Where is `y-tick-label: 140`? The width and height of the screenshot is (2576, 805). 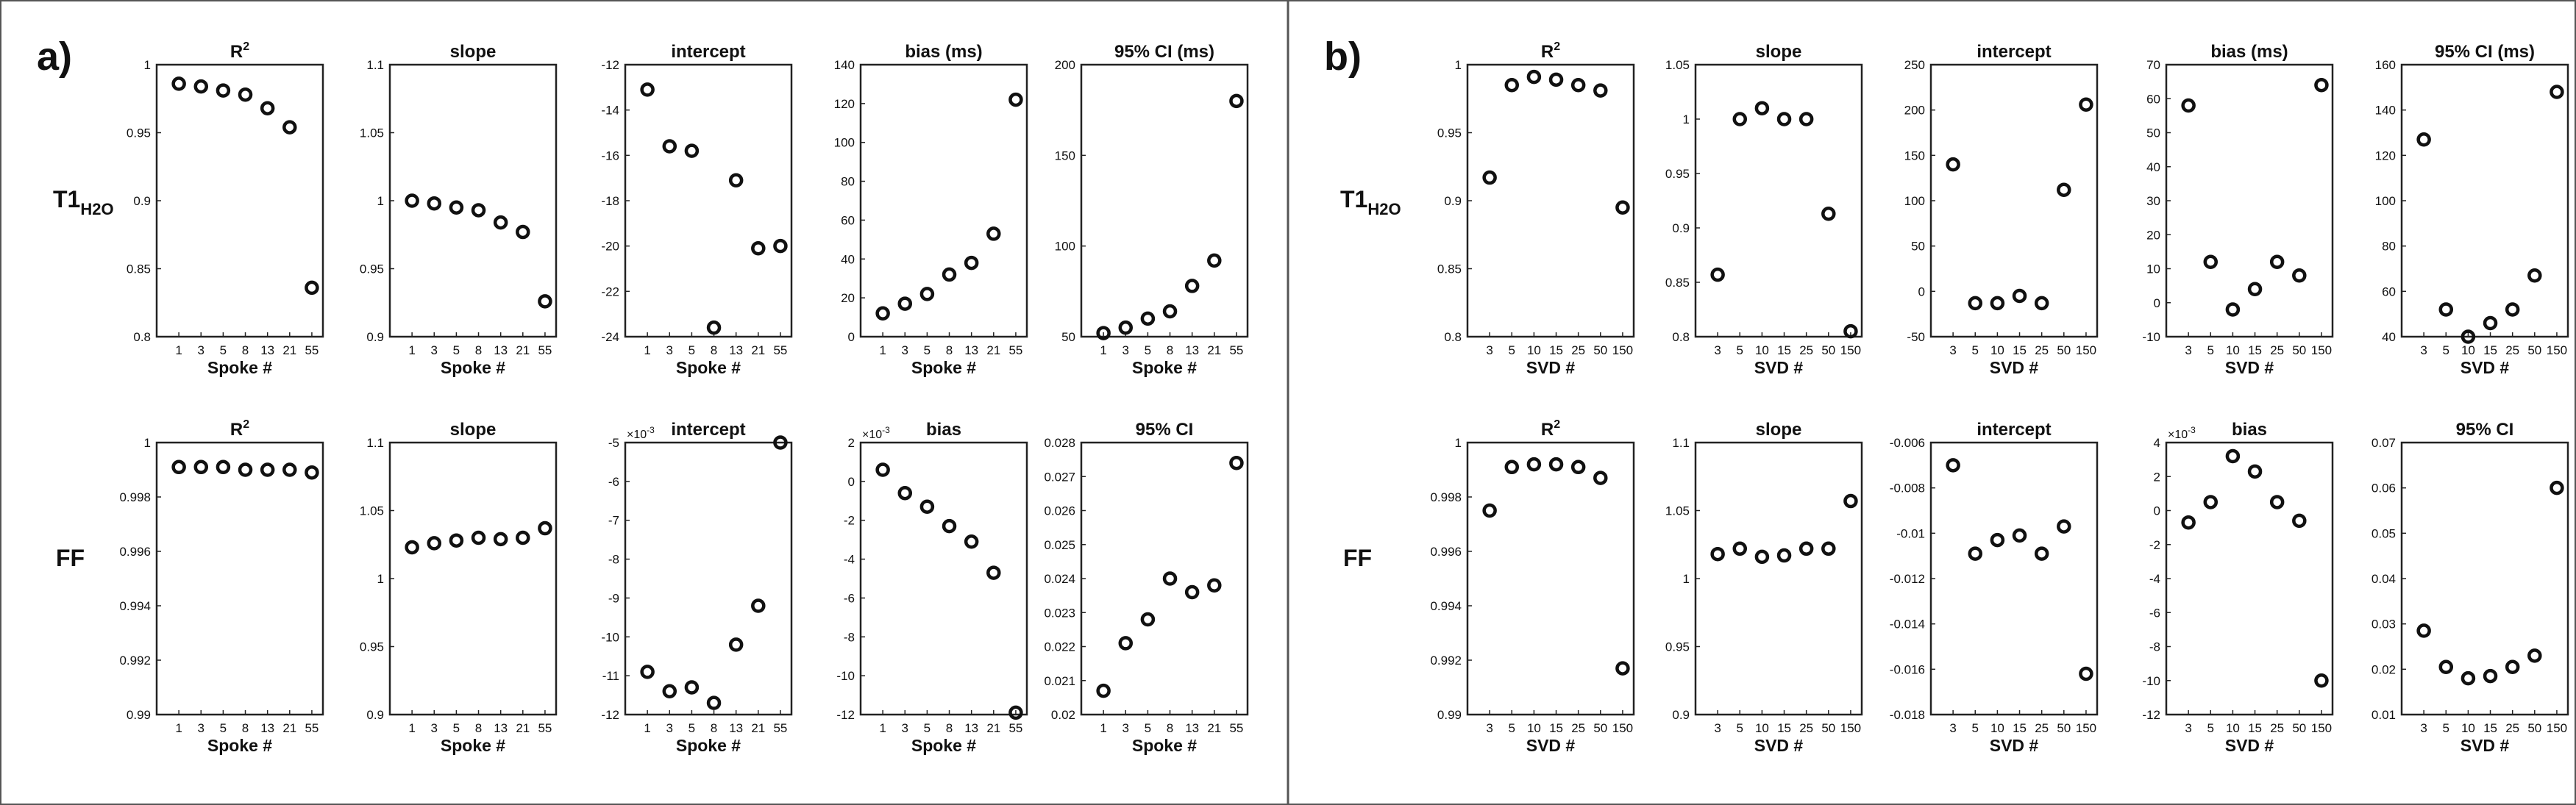
y-tick-label: 140 is located at coordinates (2385, 111).